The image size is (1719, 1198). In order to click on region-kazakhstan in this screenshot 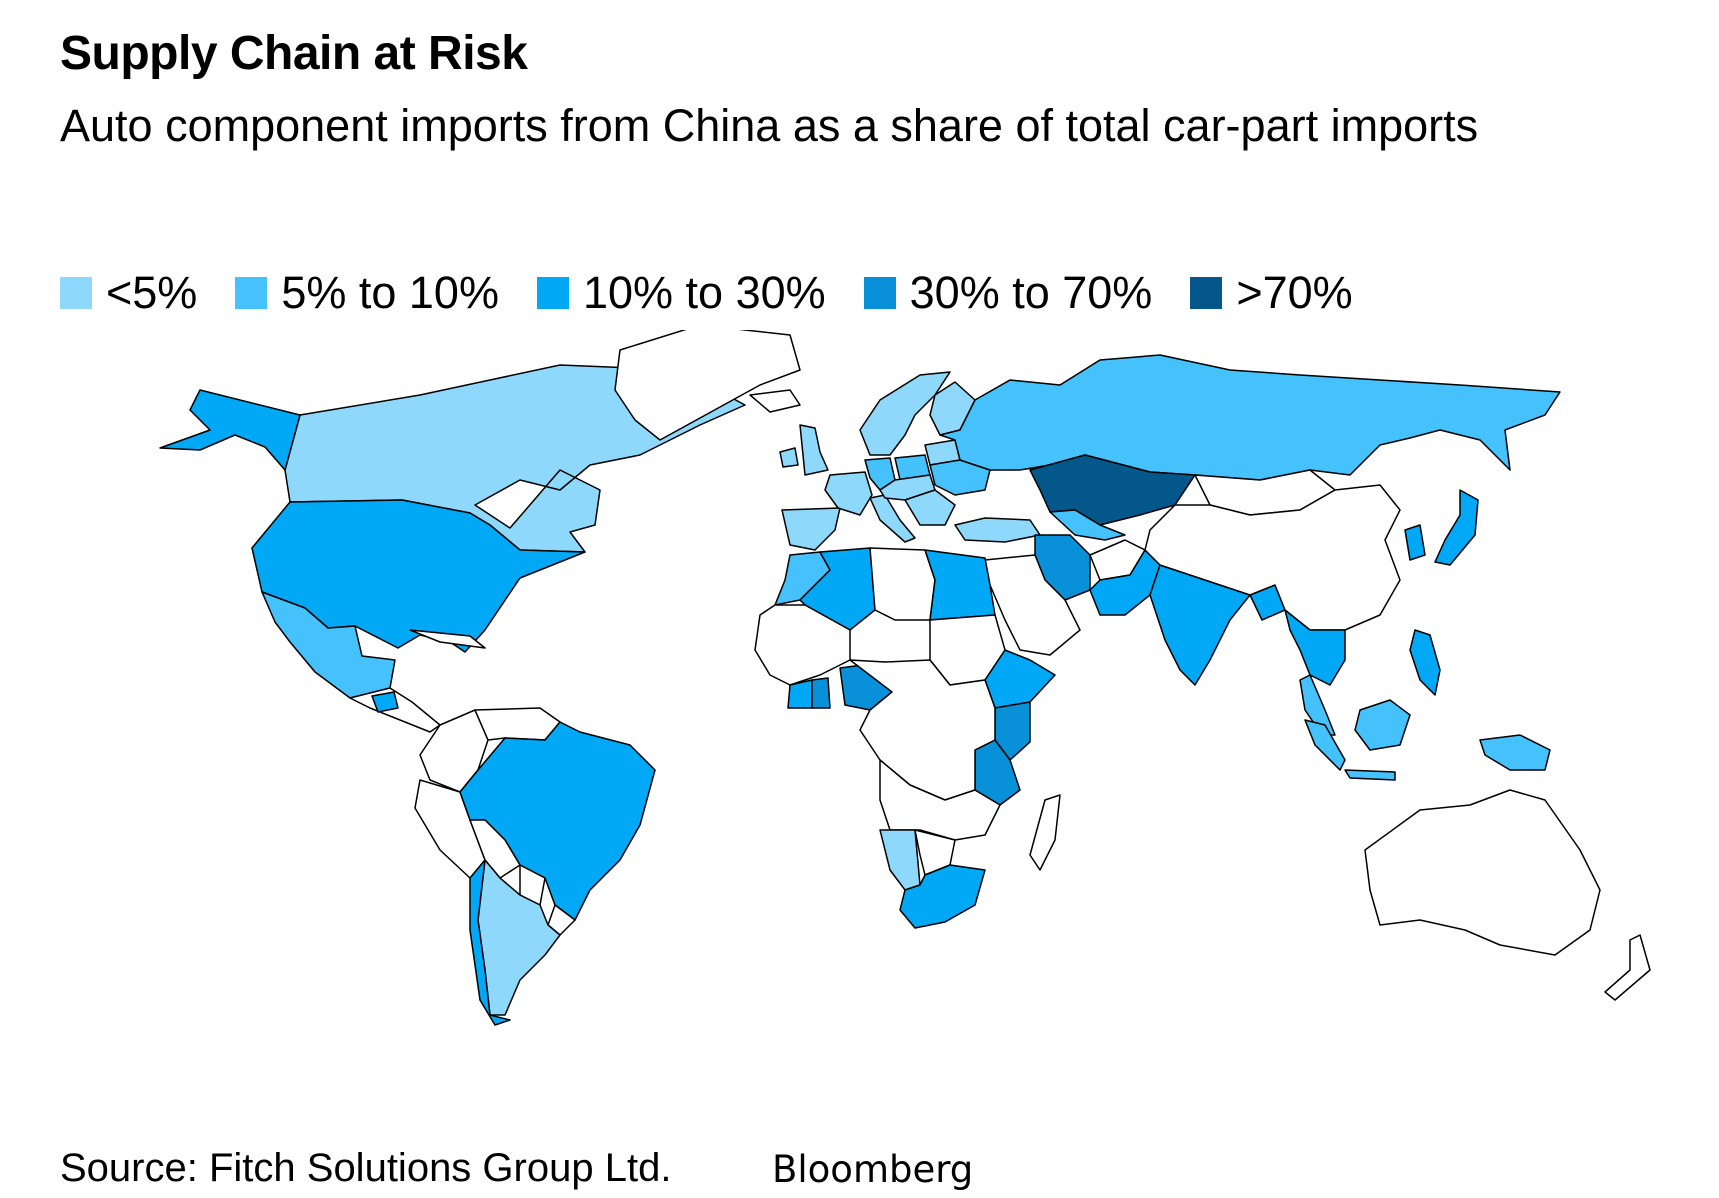, I will do `click(1112, 490)`.